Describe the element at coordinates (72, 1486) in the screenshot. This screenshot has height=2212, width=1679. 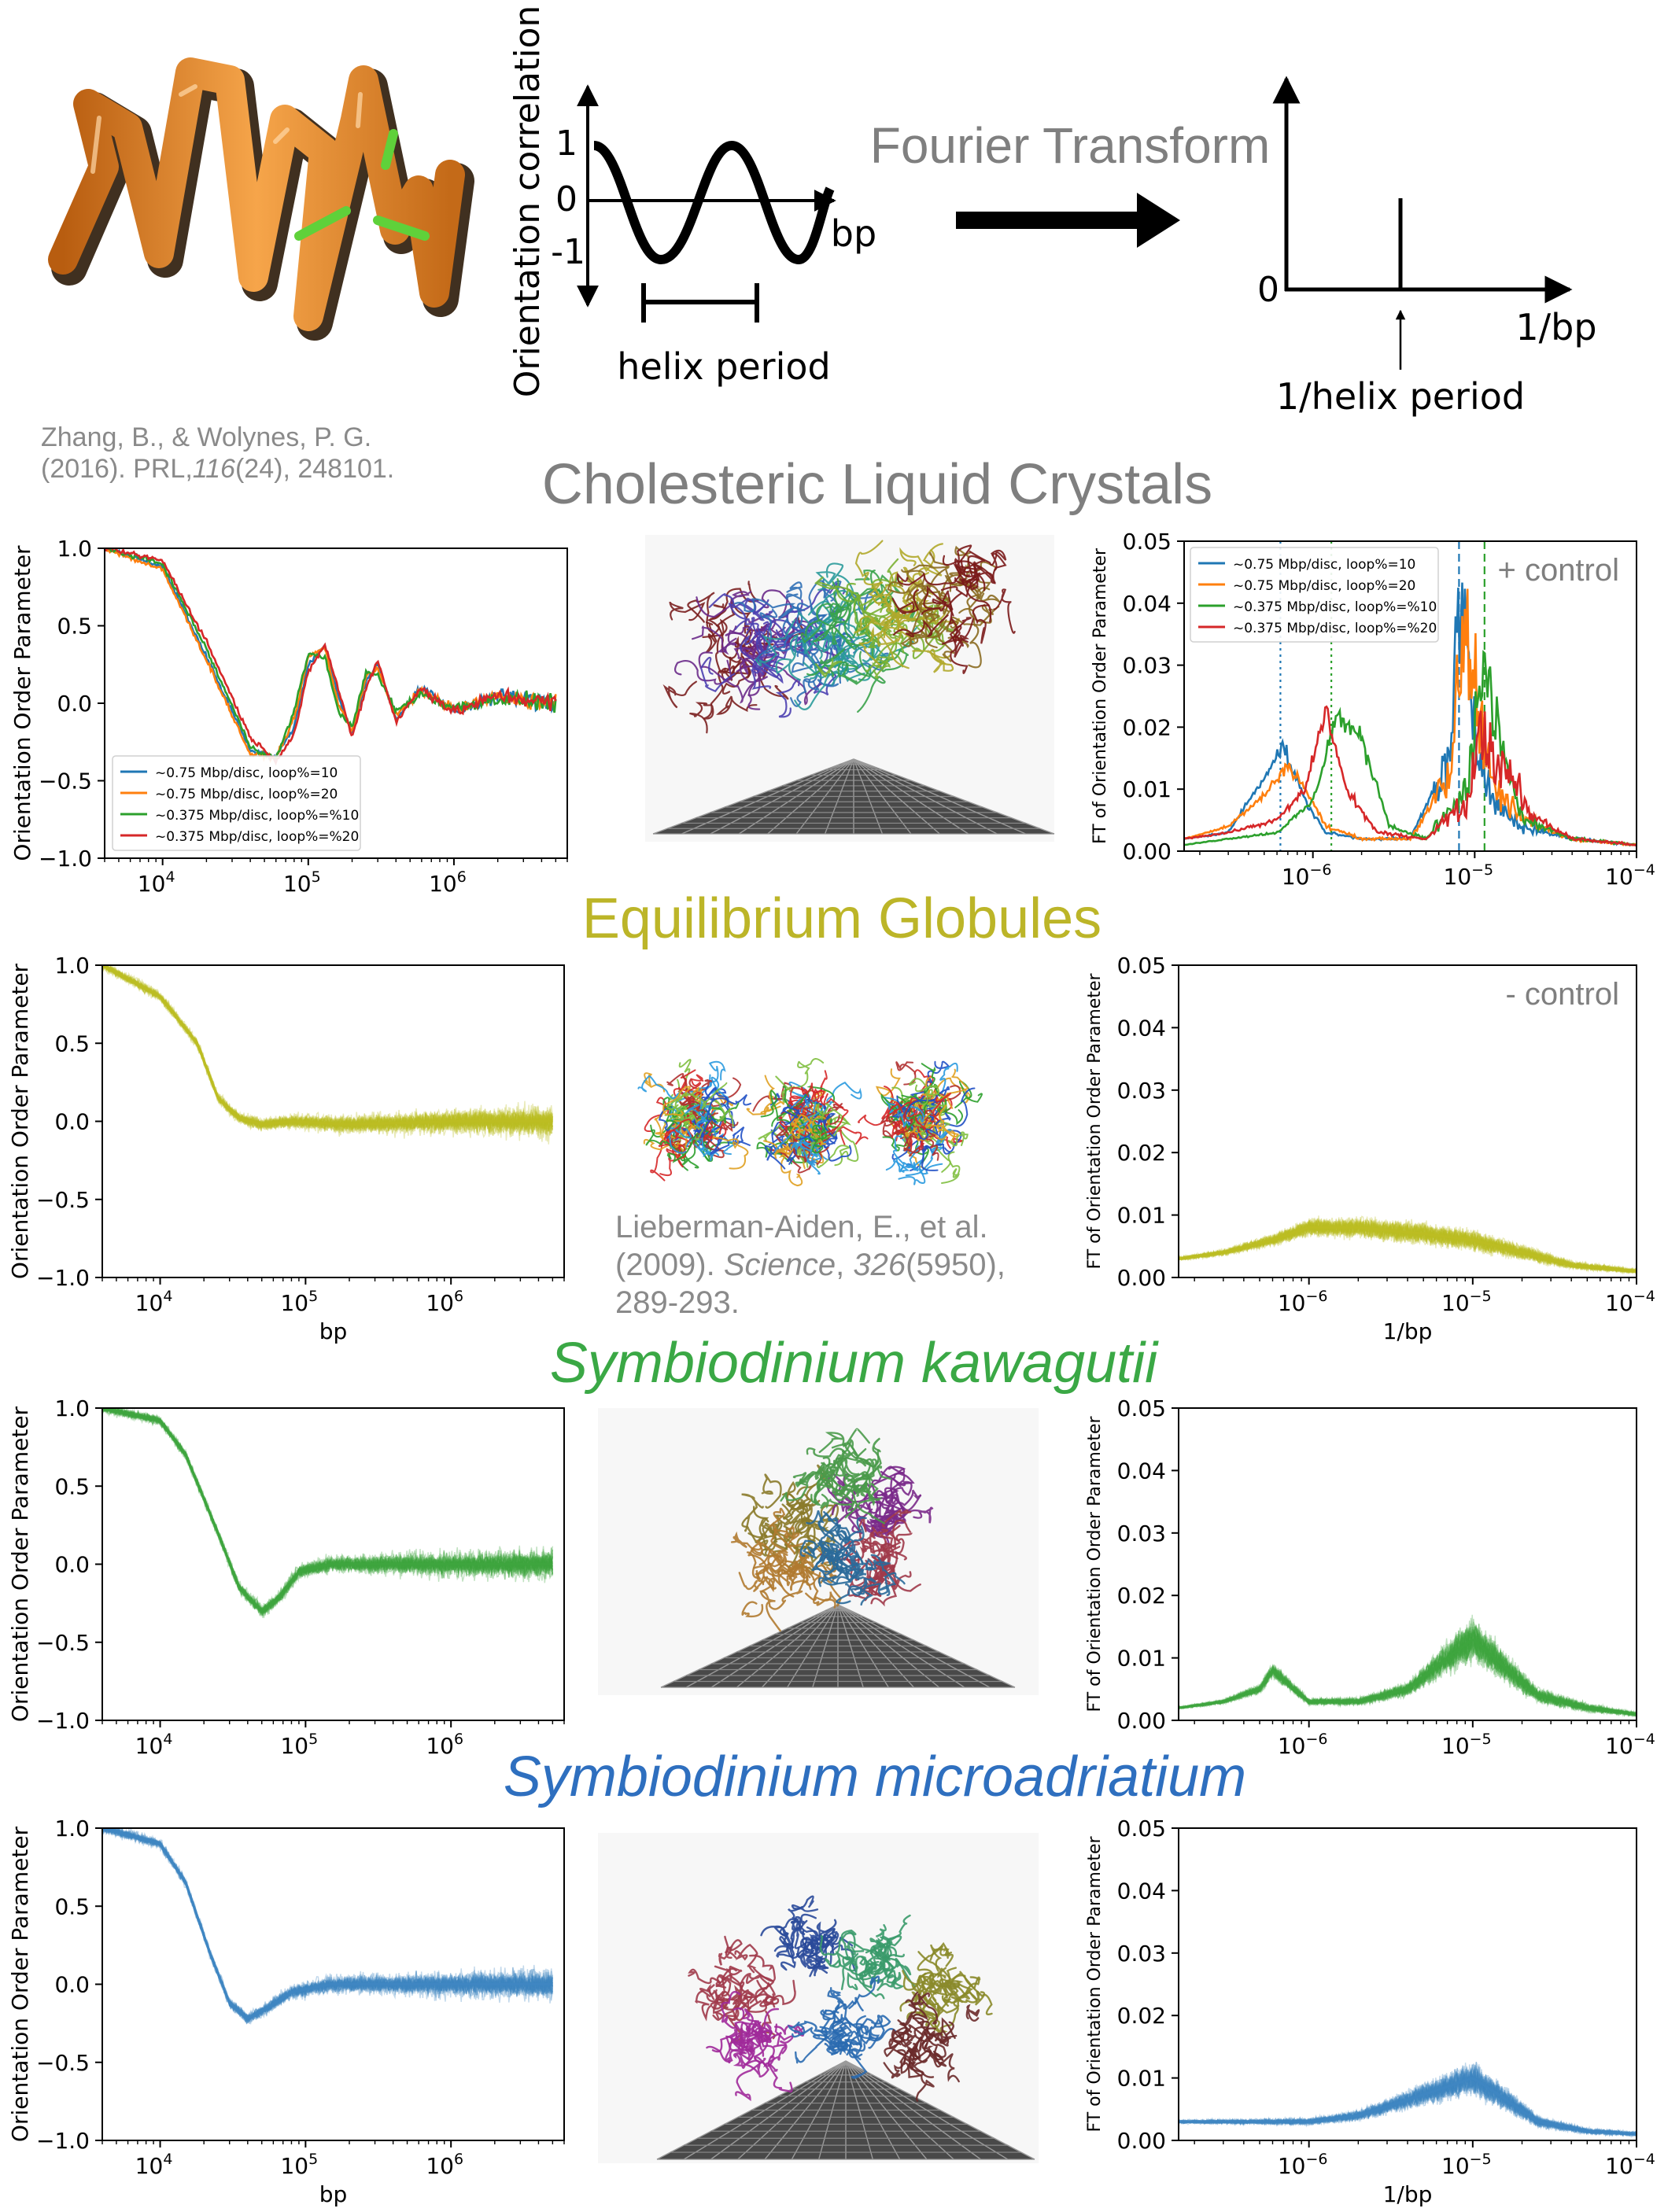
I see `y-tick-label: 0.5` at that location.